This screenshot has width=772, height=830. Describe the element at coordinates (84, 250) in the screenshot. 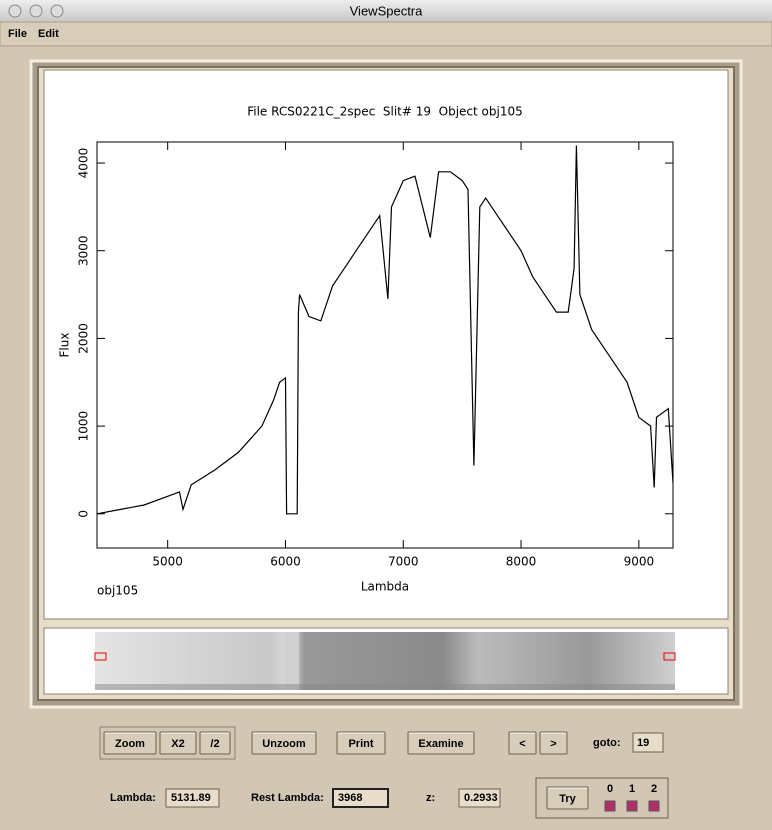

I see `y-tick-label: 3000` at that location.